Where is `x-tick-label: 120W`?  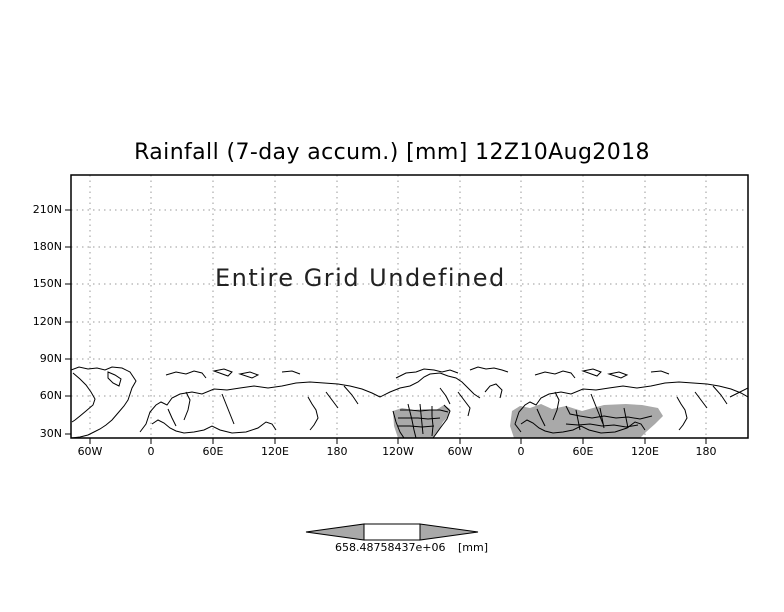
x-tick-label: 120W is located at coordinates (398, 451).